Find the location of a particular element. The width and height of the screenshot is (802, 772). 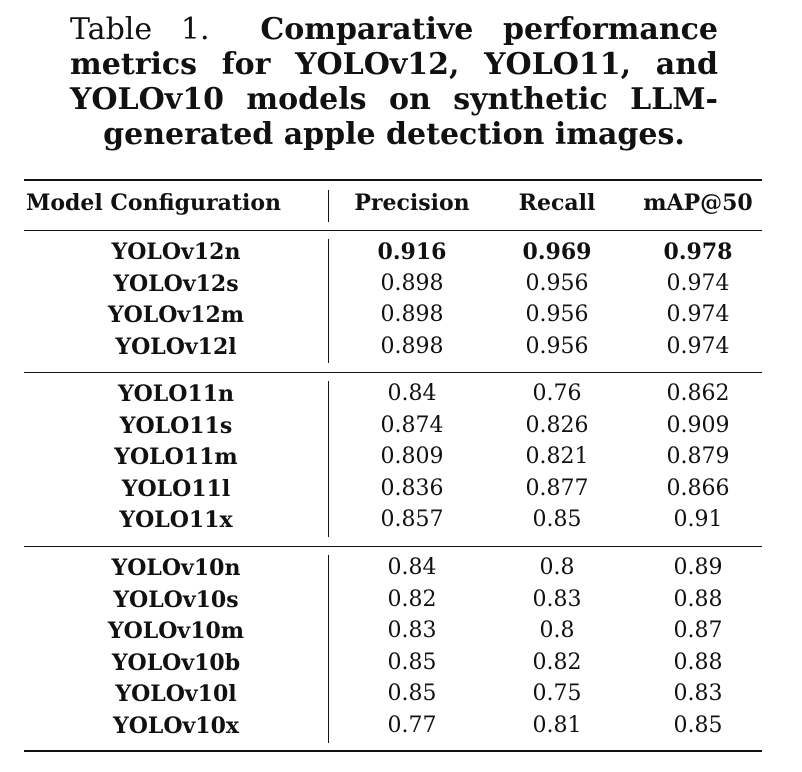

model-cell: YOLOv10n is located at coordinates (176, 568).